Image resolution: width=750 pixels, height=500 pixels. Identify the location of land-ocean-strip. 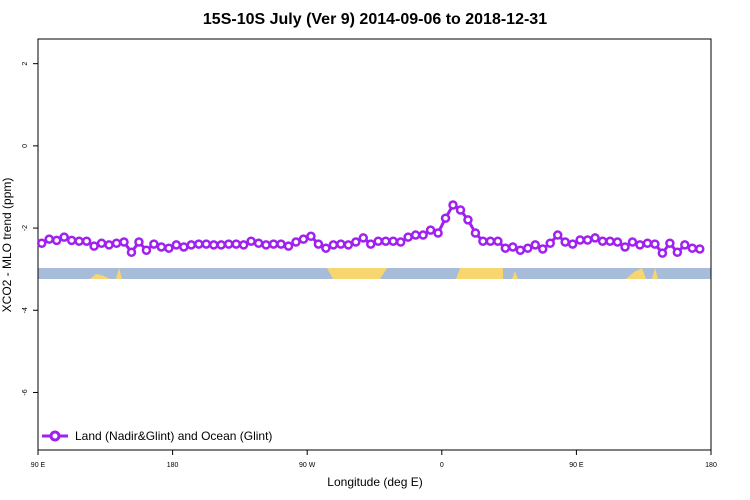
(374, 273).